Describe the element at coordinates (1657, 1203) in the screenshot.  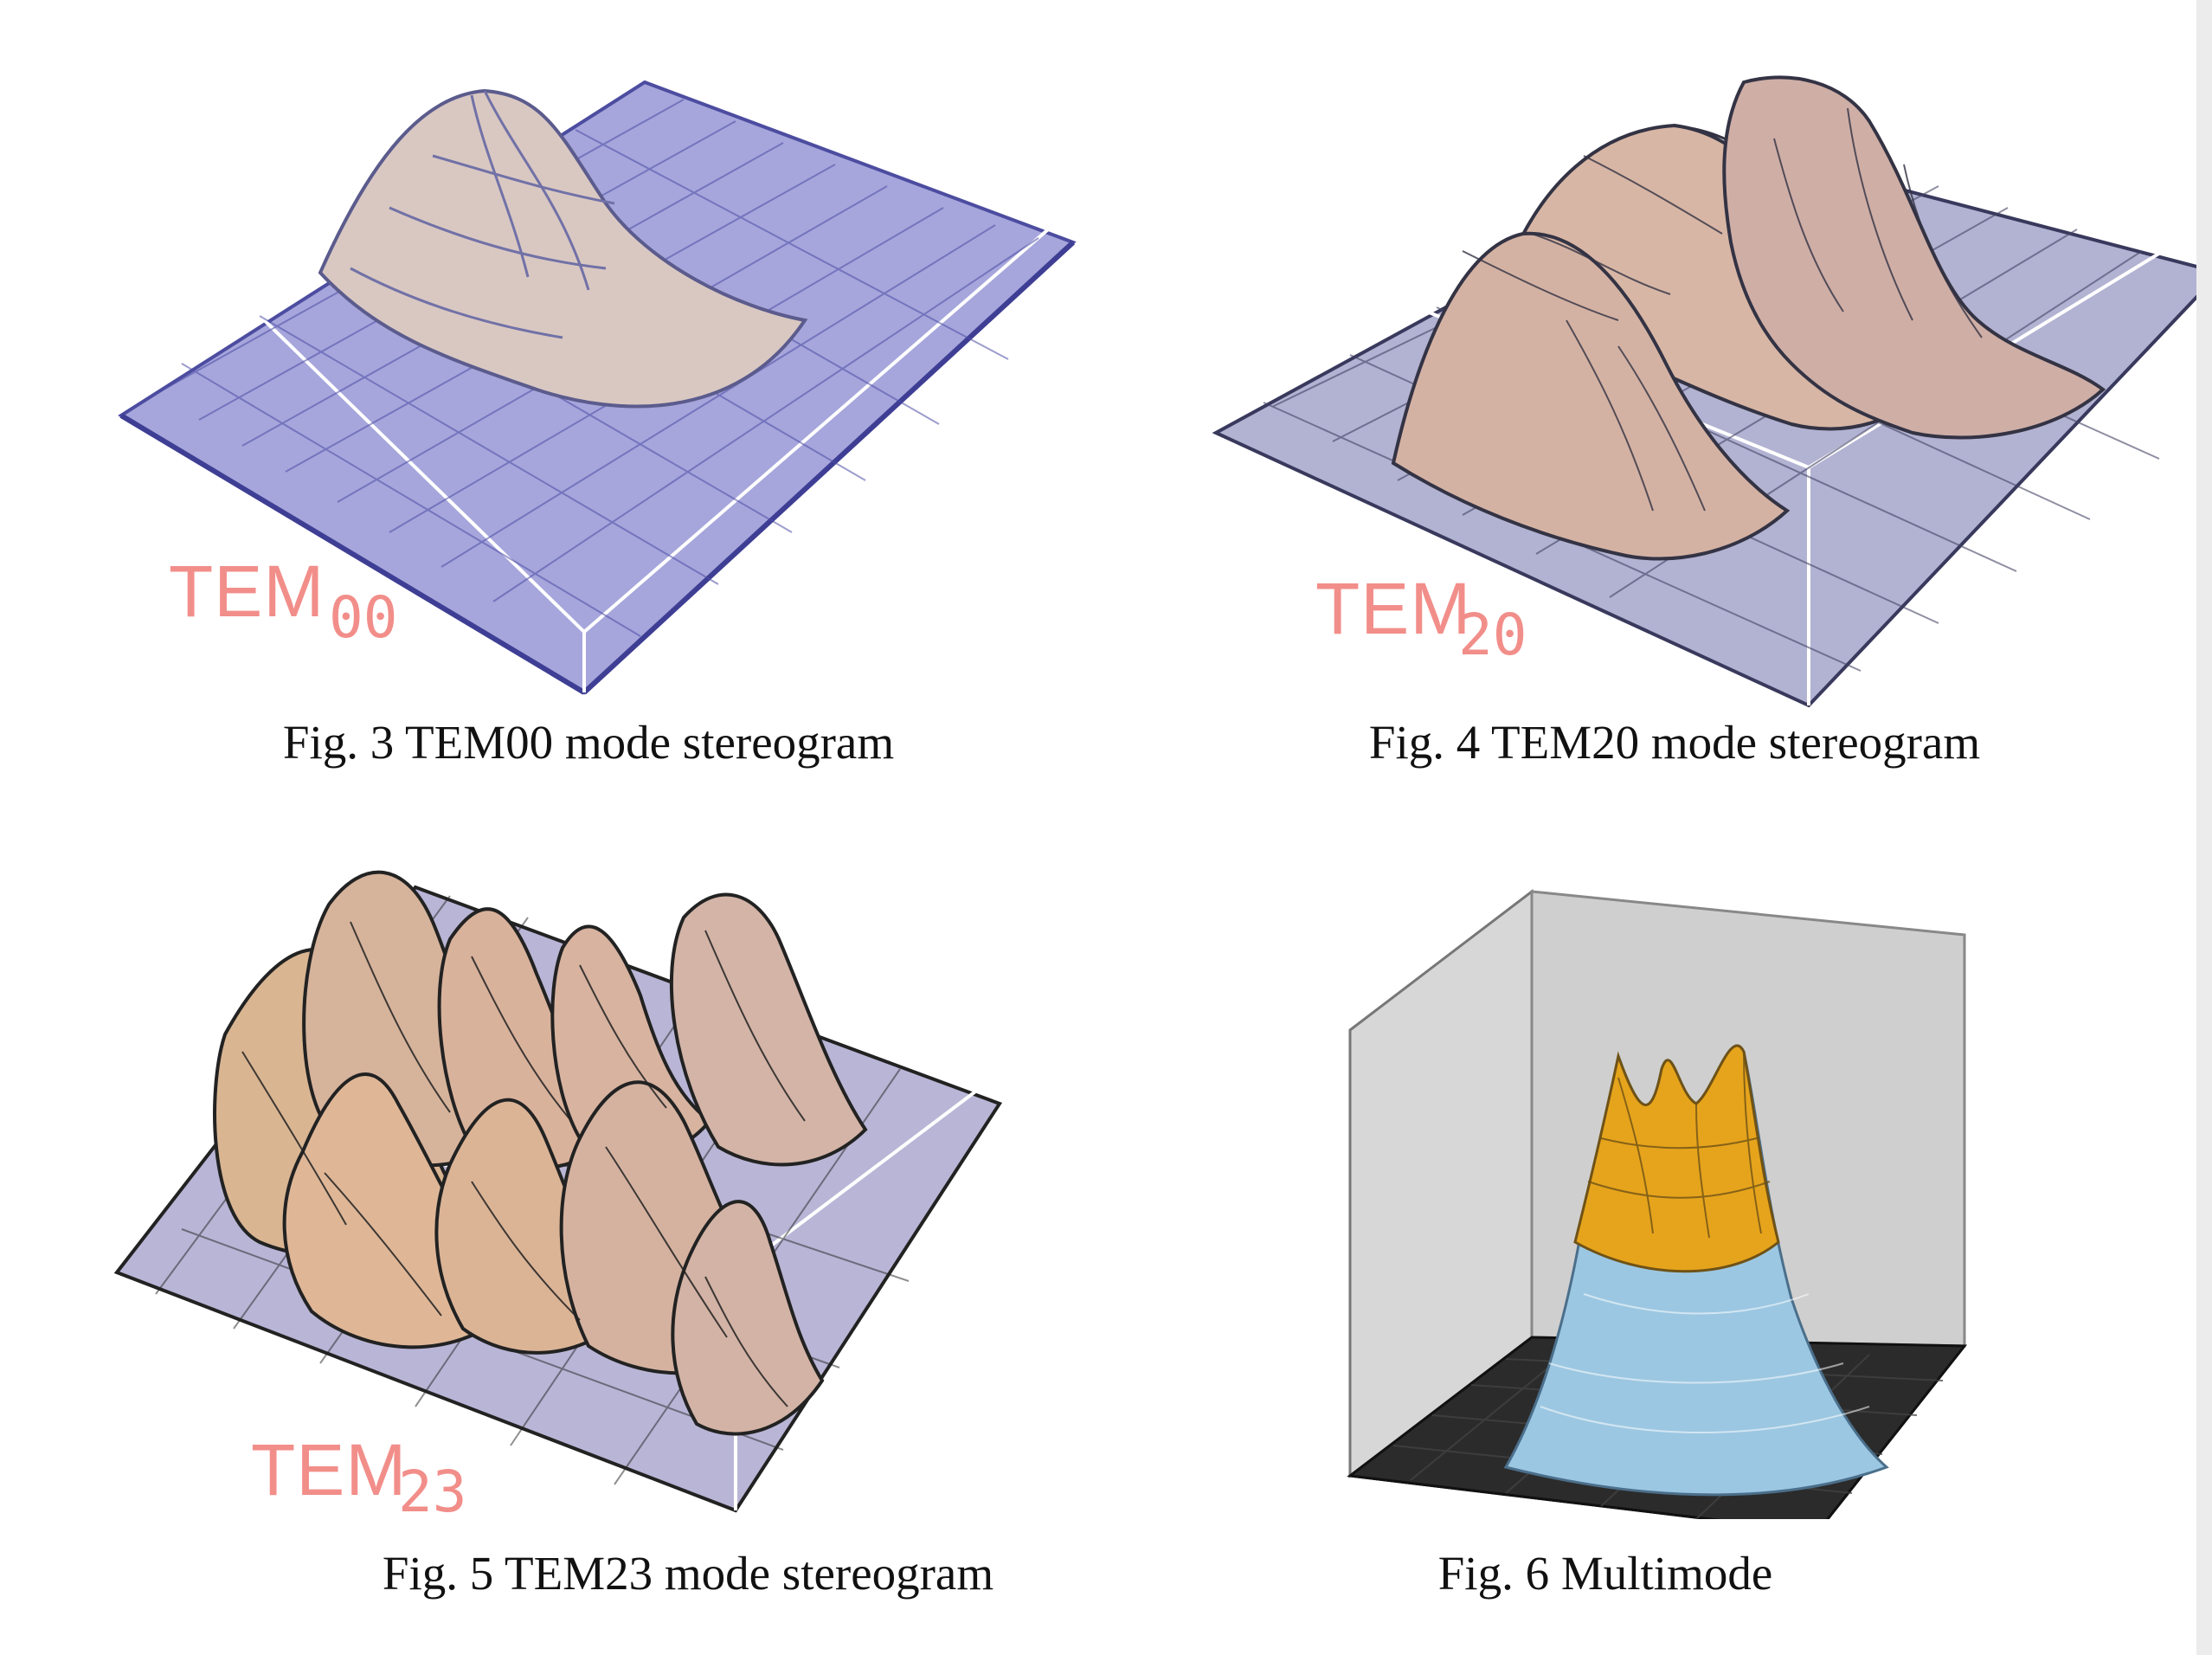
I see `multimode-surface-plot` at that location.